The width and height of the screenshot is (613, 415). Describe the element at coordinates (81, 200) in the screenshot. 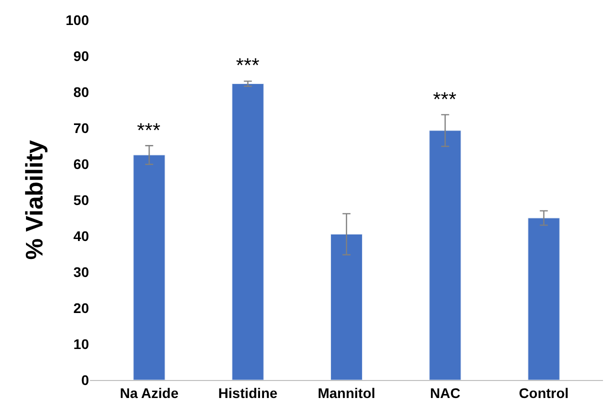

I see `y-tick-label: 50` at that location.